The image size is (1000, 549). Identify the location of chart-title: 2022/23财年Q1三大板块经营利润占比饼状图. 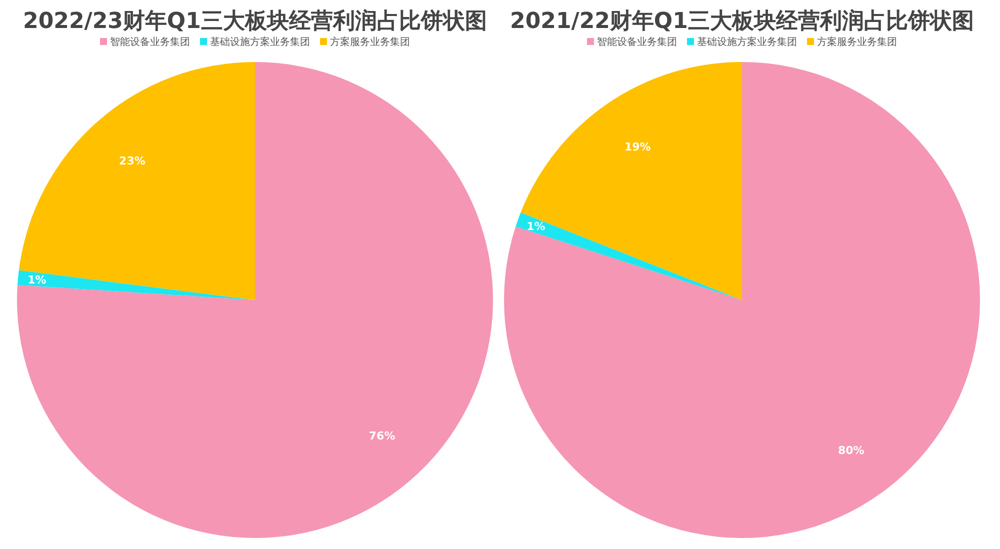
(255, 21).